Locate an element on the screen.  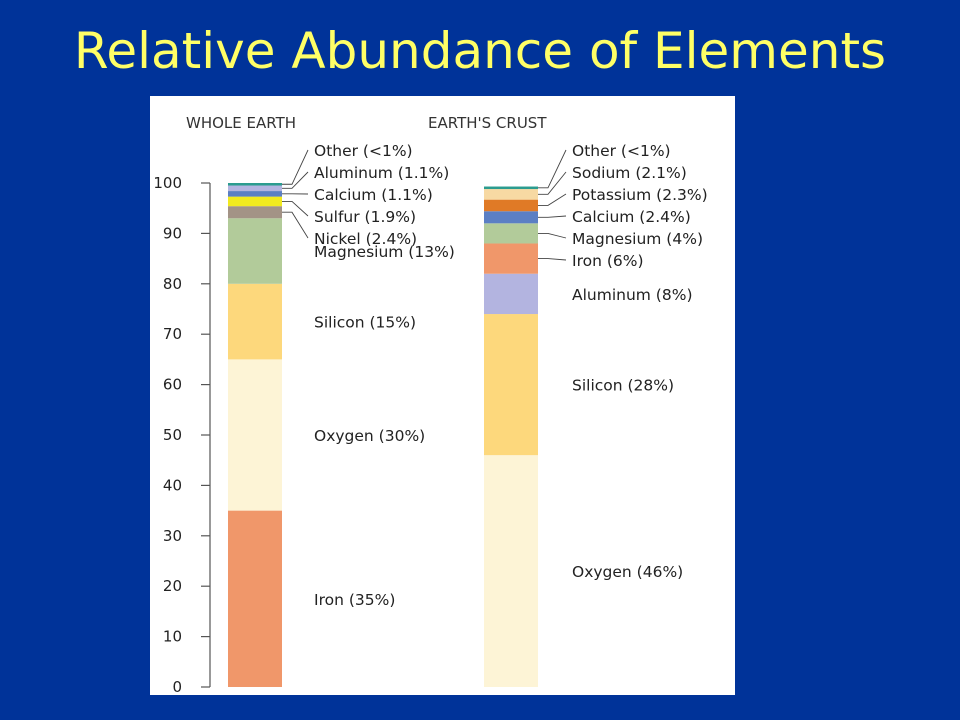
segment-label: Nickel (2.4%) is located at coordinates (365, 239).